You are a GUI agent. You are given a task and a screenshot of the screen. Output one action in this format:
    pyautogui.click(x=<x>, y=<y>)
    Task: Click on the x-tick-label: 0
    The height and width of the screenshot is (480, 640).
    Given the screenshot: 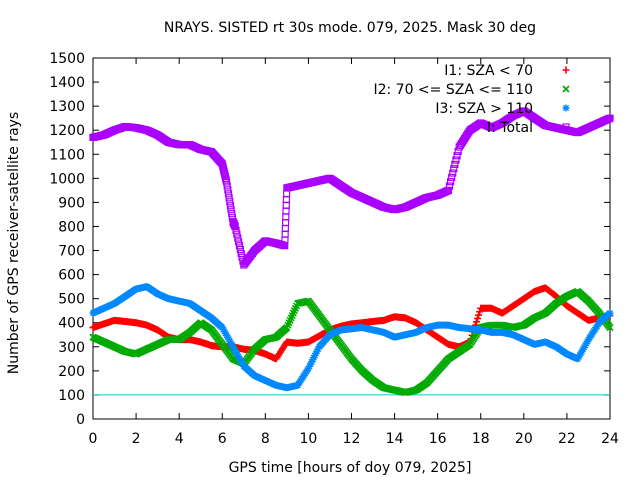 What is the action you would take?
    pyautogui.click(x=93, y=439)
    